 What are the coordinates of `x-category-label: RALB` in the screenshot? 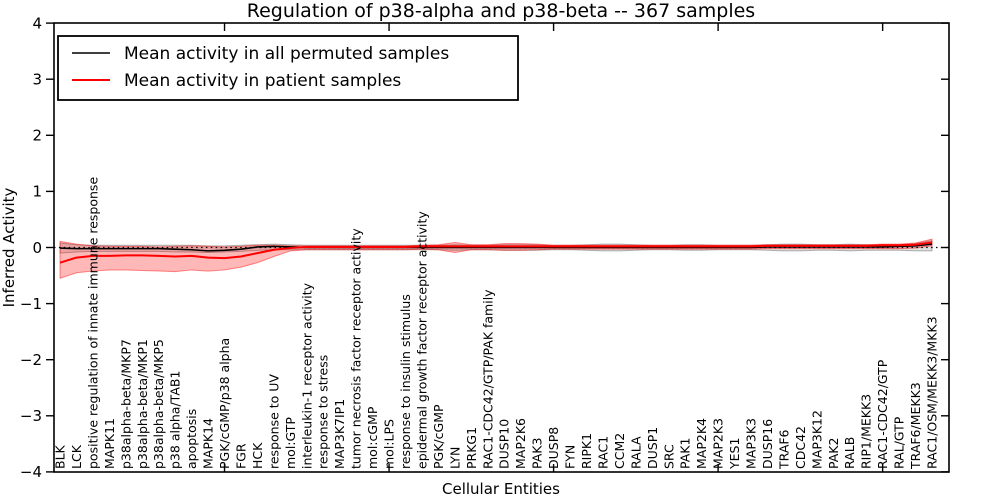 It's located at (849, 453).